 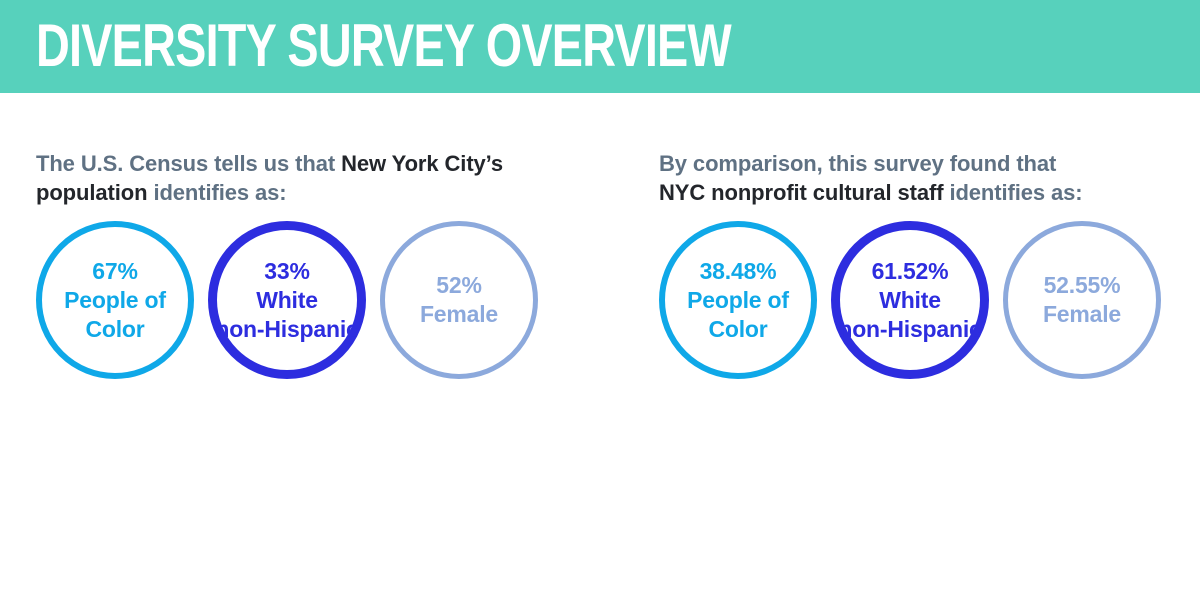 I want to click on circle-value: 67%, so click(x=115, y=270).